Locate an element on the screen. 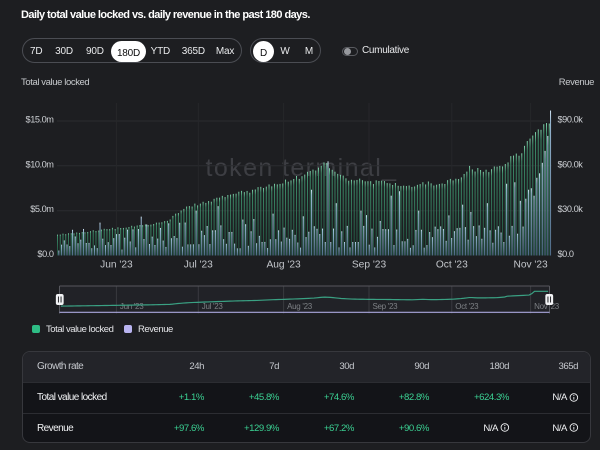  svg-text: $30.0k is located at coordinates (571, 209).